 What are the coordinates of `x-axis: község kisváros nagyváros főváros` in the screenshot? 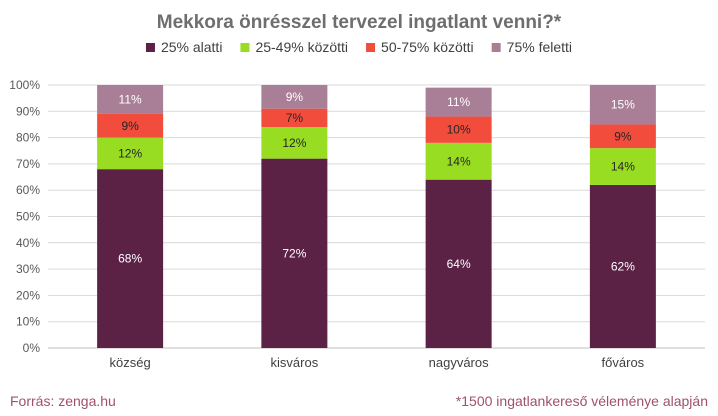 It's located at (377, 362).